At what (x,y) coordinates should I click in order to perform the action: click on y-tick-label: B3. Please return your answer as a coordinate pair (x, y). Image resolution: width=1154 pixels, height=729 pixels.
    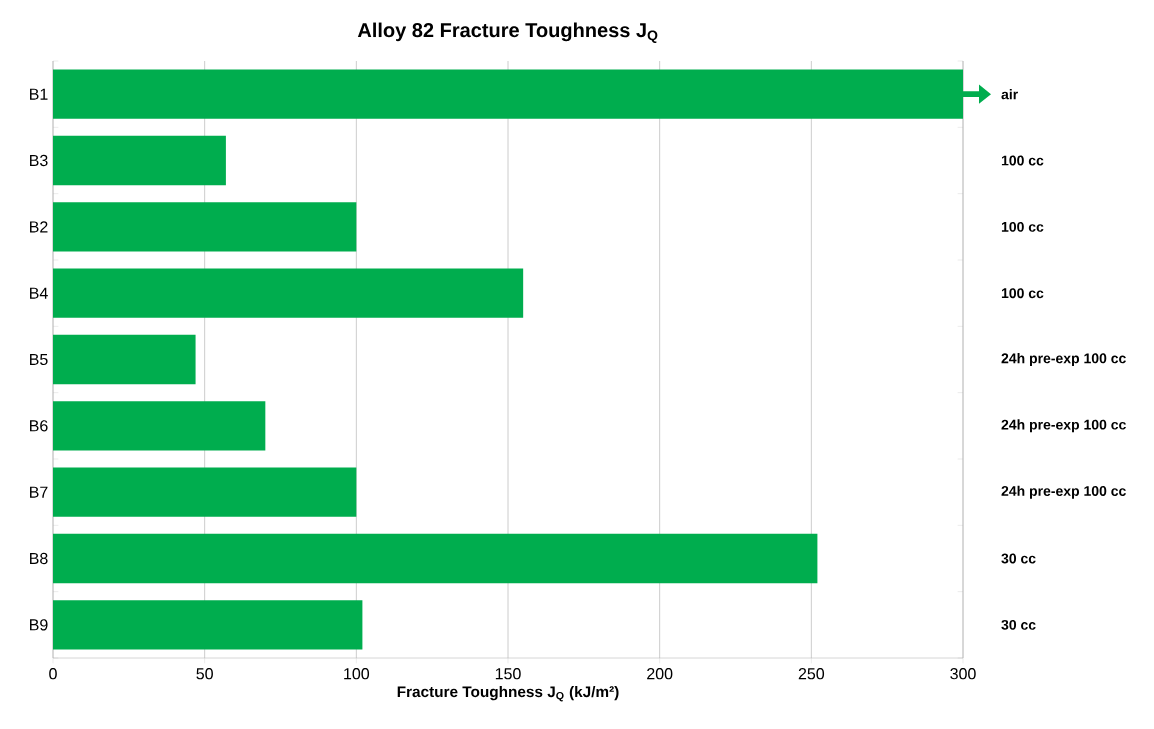
    Looking at the image, I should click on (39, 160).